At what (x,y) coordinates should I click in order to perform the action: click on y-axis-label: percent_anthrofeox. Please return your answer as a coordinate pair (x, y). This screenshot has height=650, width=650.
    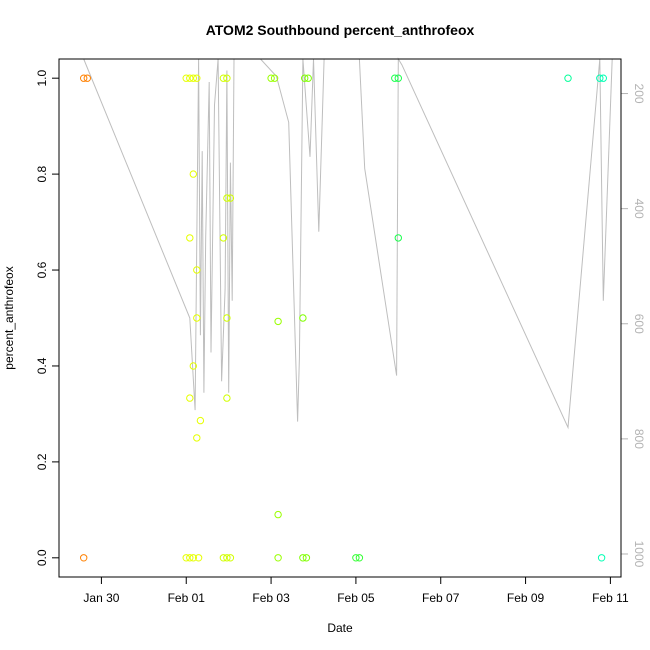
    Looking at the image, I should click on (9, 317).